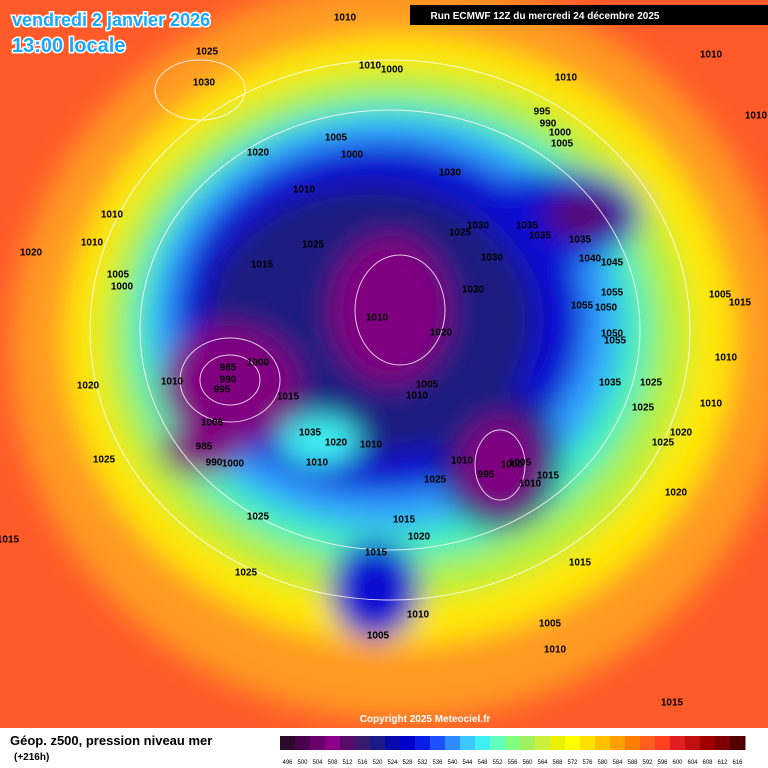  I want to click on isobar-label: 1040, so click(590, 259).